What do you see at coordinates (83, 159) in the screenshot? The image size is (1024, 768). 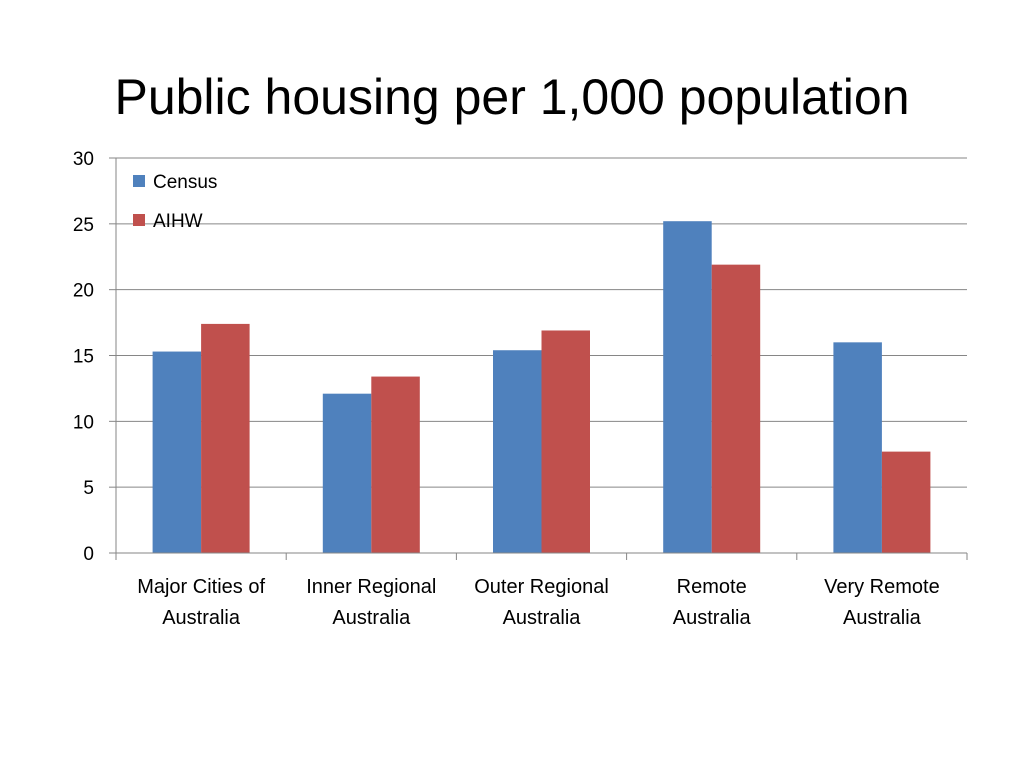 I see `y-tick-label: 30` at bounding box center [83, 159].